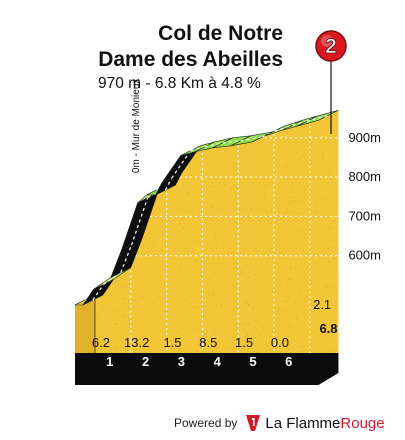  Describe the element at coordinates (364, 255) in the screenshot. I see `altitude-tick-label: 600m` at that location.